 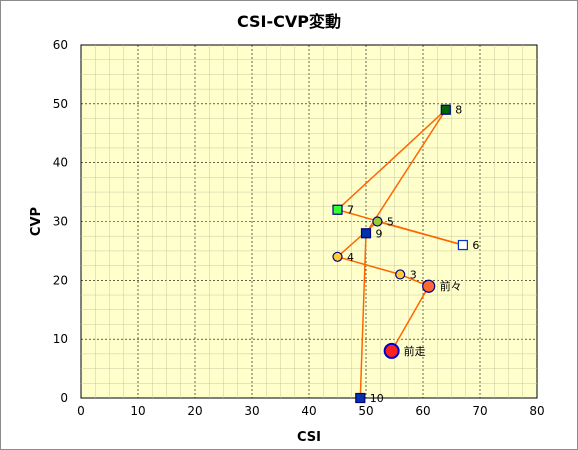 I want to click on y-tick-label: 60, so click(x=60, y=45).